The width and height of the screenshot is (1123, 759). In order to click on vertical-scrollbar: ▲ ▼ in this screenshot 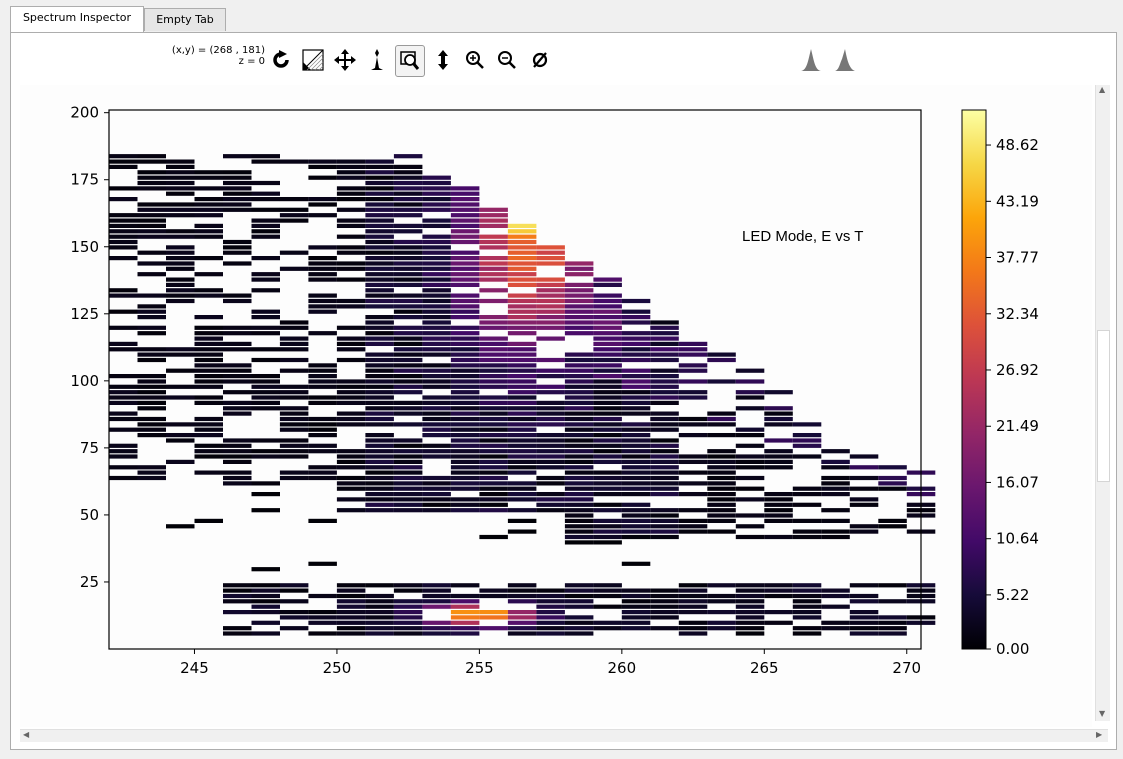, I will do `click(1102, 403)`.